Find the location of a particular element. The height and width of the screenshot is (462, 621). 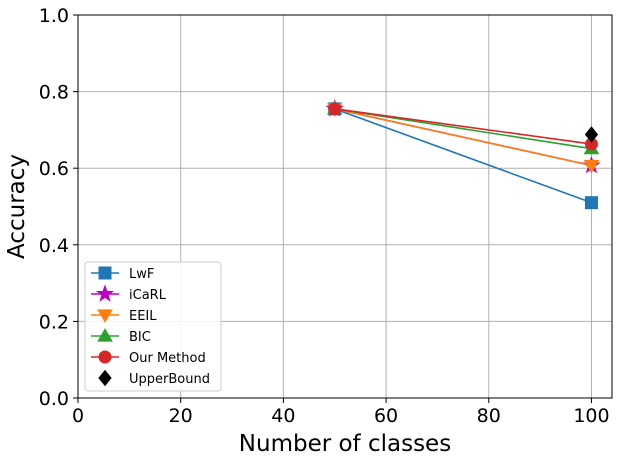

legend-item: iCaRL is located at coordinates (129, 293).